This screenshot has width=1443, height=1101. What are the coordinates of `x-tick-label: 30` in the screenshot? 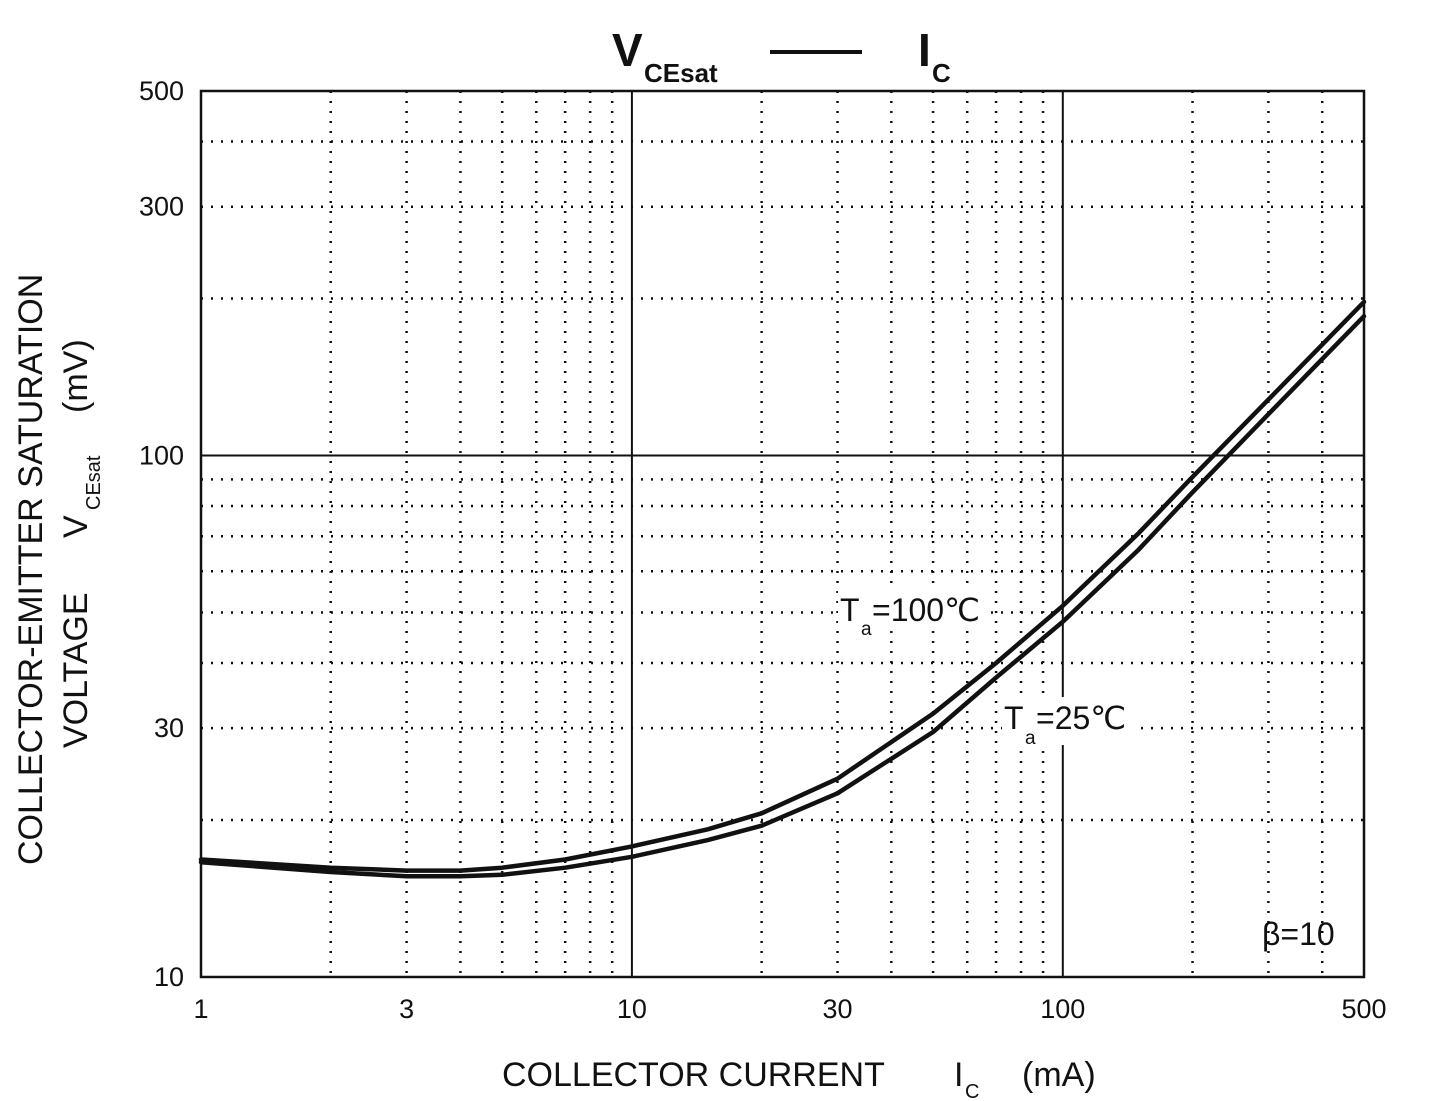 It's located at (837, 1009).